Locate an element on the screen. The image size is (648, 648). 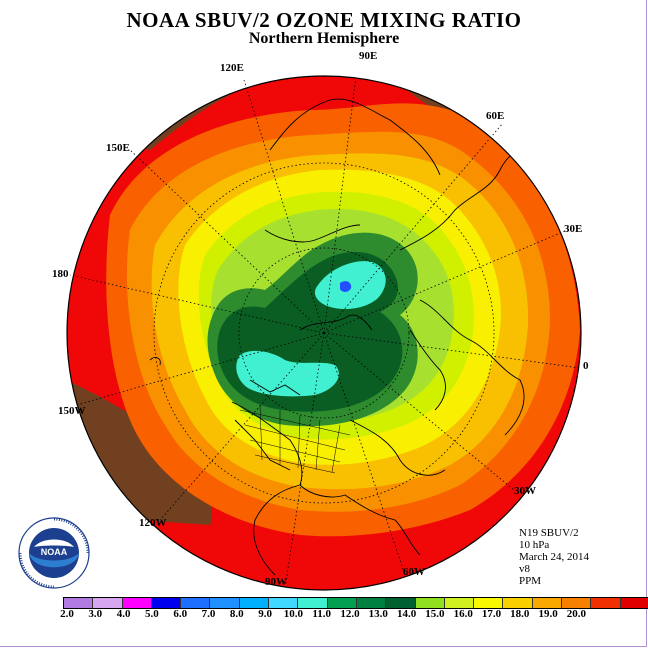
colorbar-tick-label: 5.0 is located at coordinates (152, 614).